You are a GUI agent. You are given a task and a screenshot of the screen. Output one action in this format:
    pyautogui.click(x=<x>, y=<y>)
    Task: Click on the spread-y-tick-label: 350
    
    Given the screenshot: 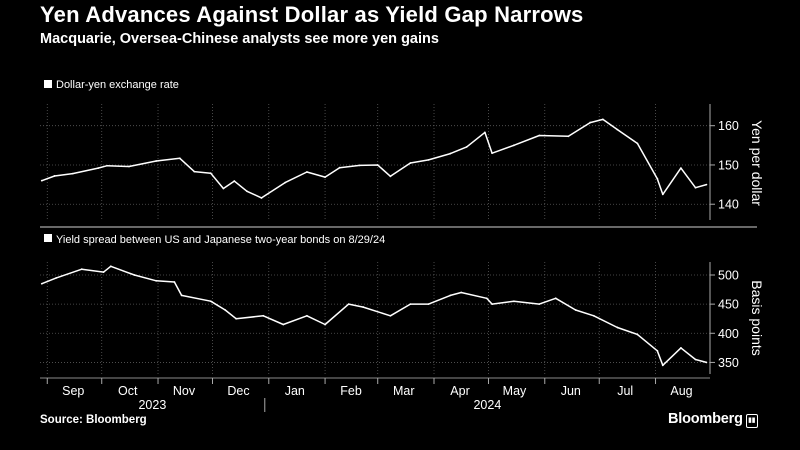 What is the action you would take?
    pyautogui.click(x=728, y=363)
    